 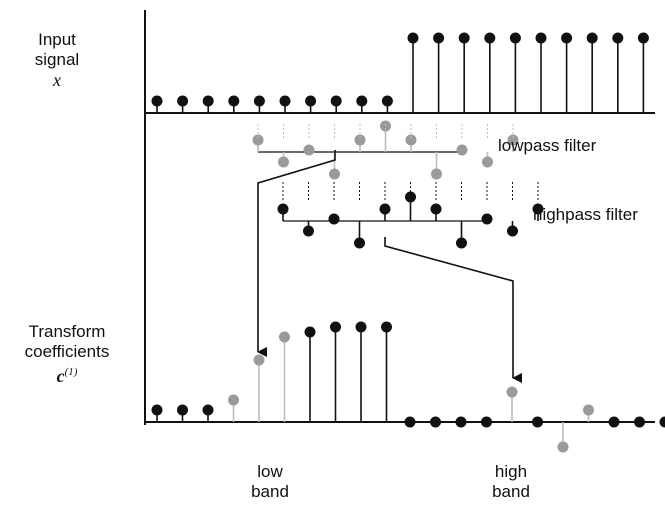 I want to click on input-label-line1: Input, so click(x=57, y=39).